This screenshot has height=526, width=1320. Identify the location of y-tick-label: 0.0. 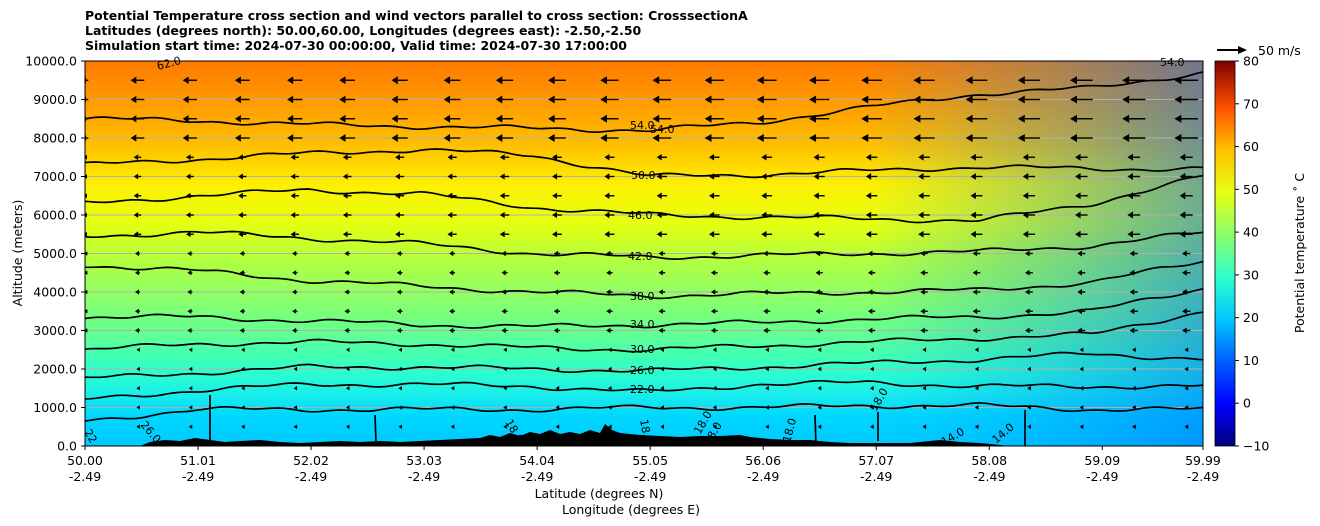
(67, 446).